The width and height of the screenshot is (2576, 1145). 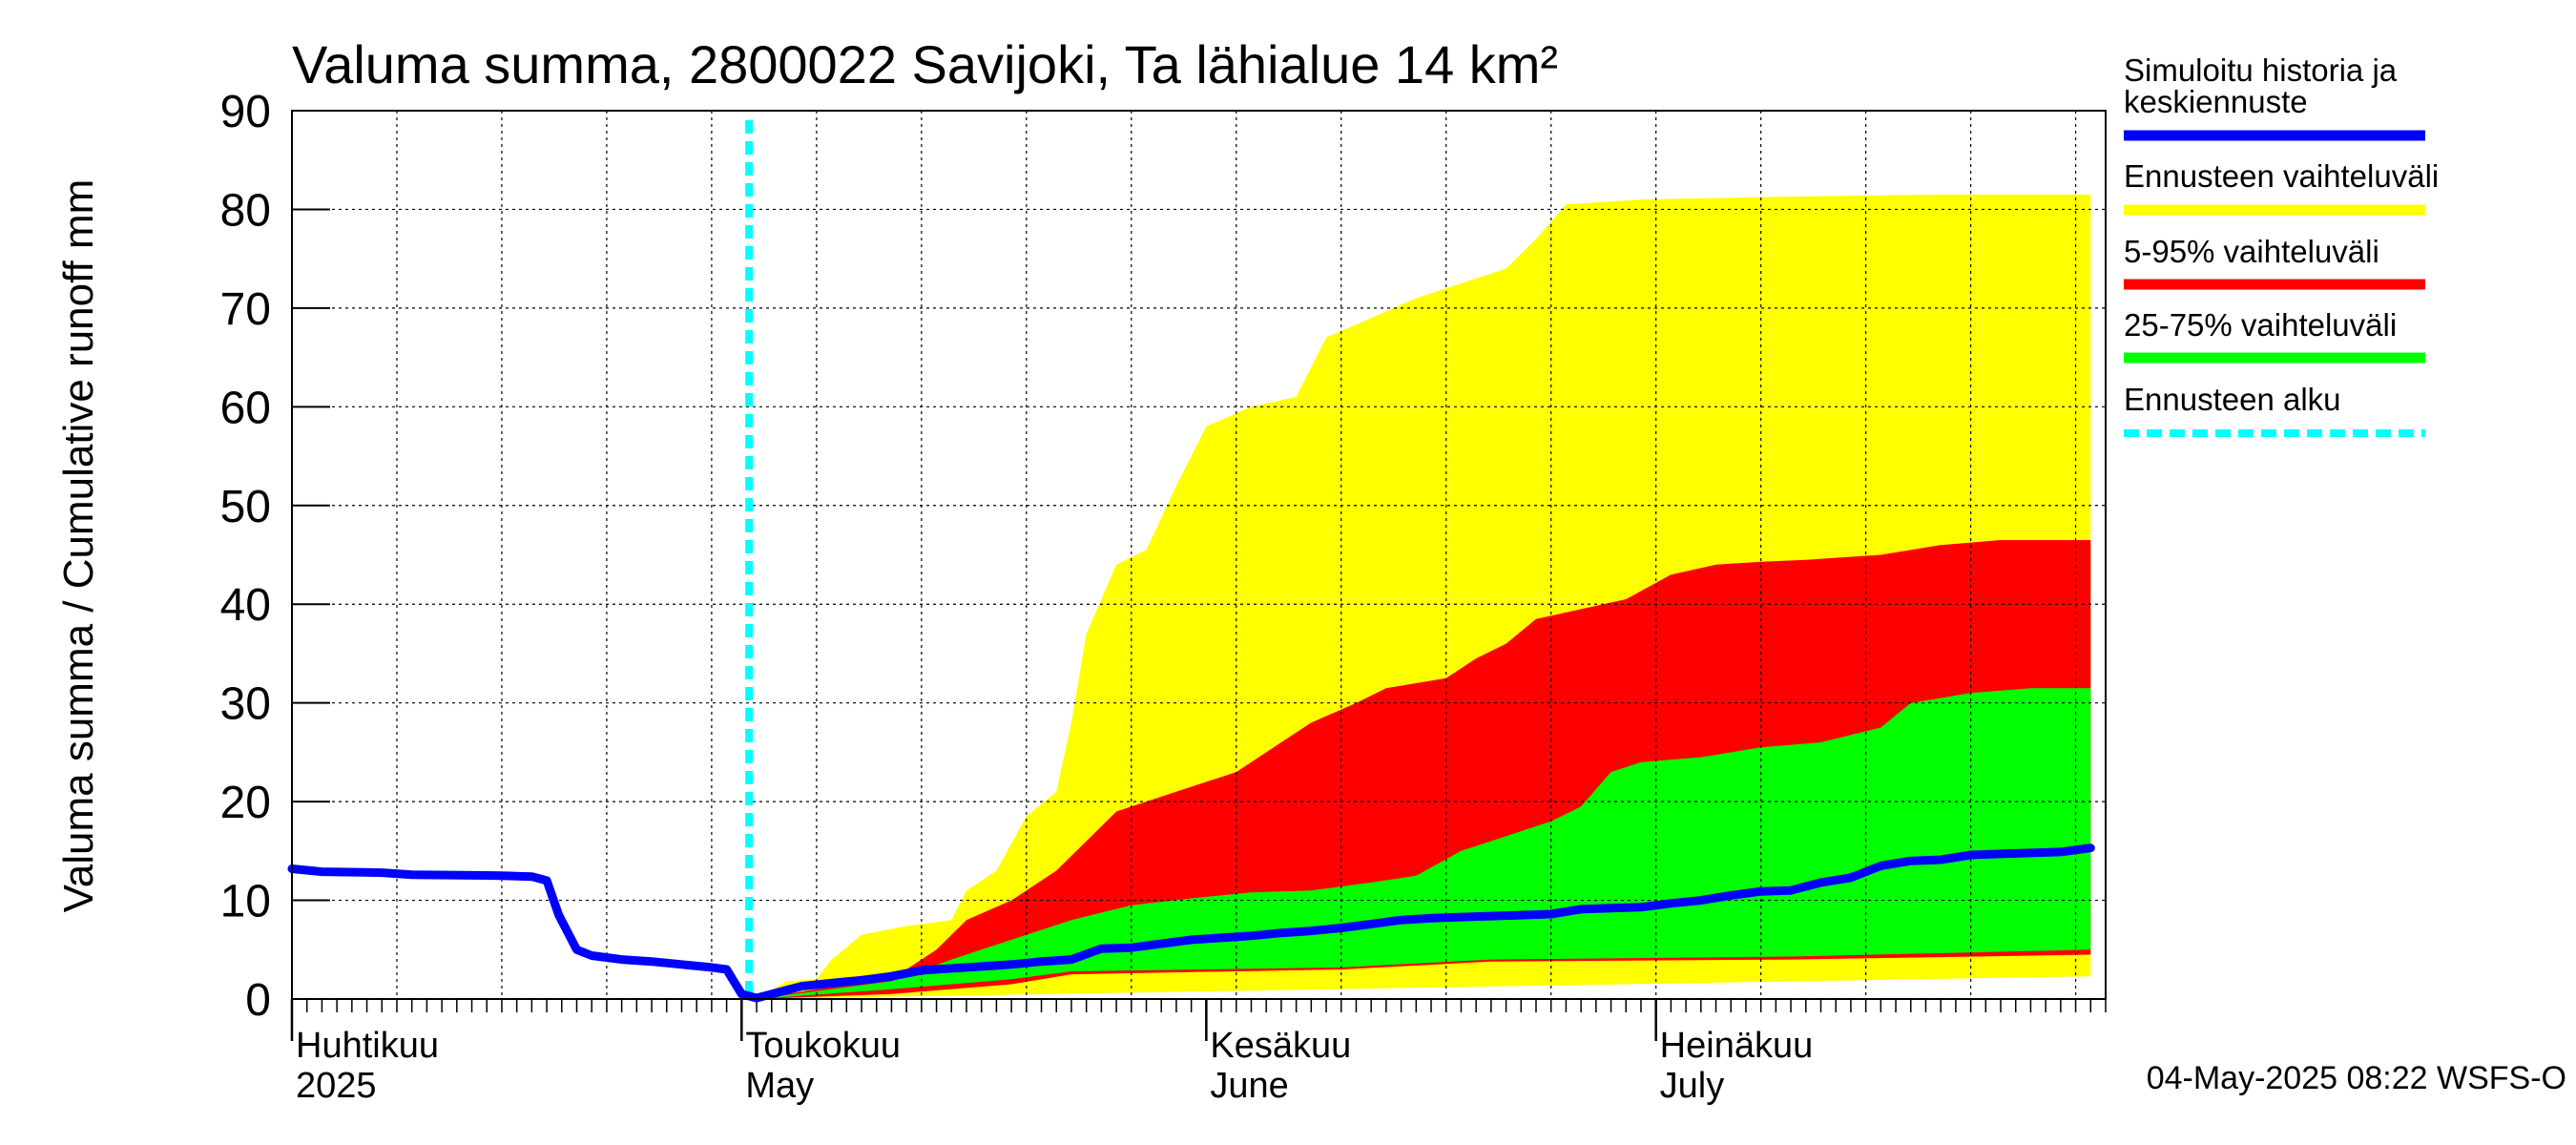 I want to click on y-tick-label-40: 40, so click(x=245, y=605).